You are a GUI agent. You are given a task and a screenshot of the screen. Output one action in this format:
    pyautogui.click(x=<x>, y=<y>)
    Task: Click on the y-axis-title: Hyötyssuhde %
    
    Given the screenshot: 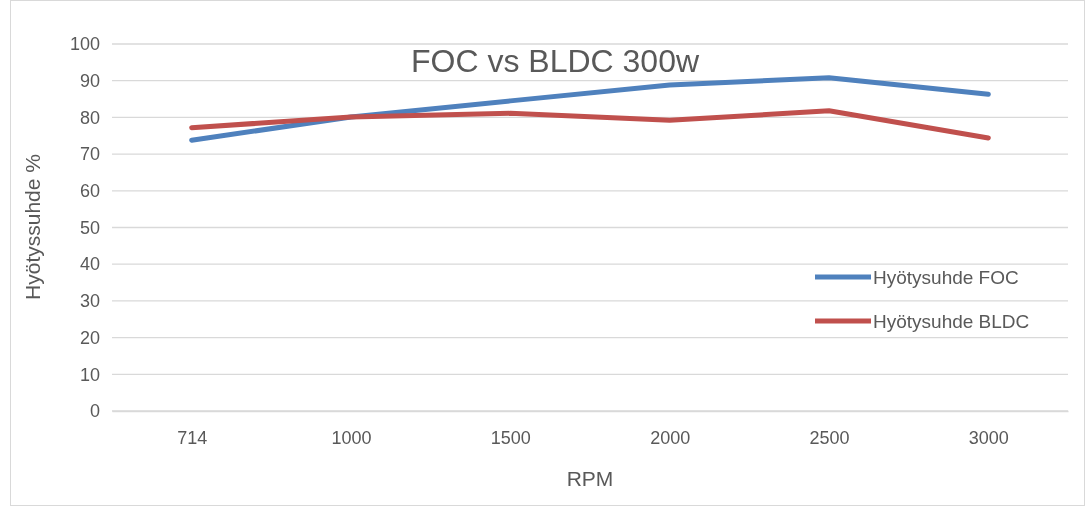 What is the action you would take?
    pyautogui.click(x=32, y=227)
    